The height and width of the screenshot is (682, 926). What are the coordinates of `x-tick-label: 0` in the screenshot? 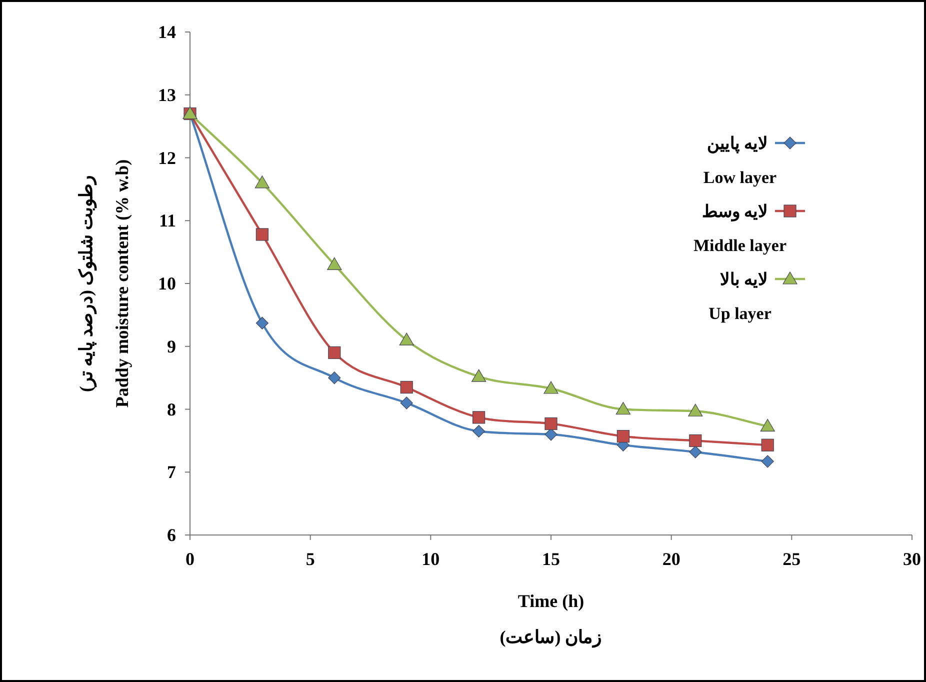 It's located at (190, 559).